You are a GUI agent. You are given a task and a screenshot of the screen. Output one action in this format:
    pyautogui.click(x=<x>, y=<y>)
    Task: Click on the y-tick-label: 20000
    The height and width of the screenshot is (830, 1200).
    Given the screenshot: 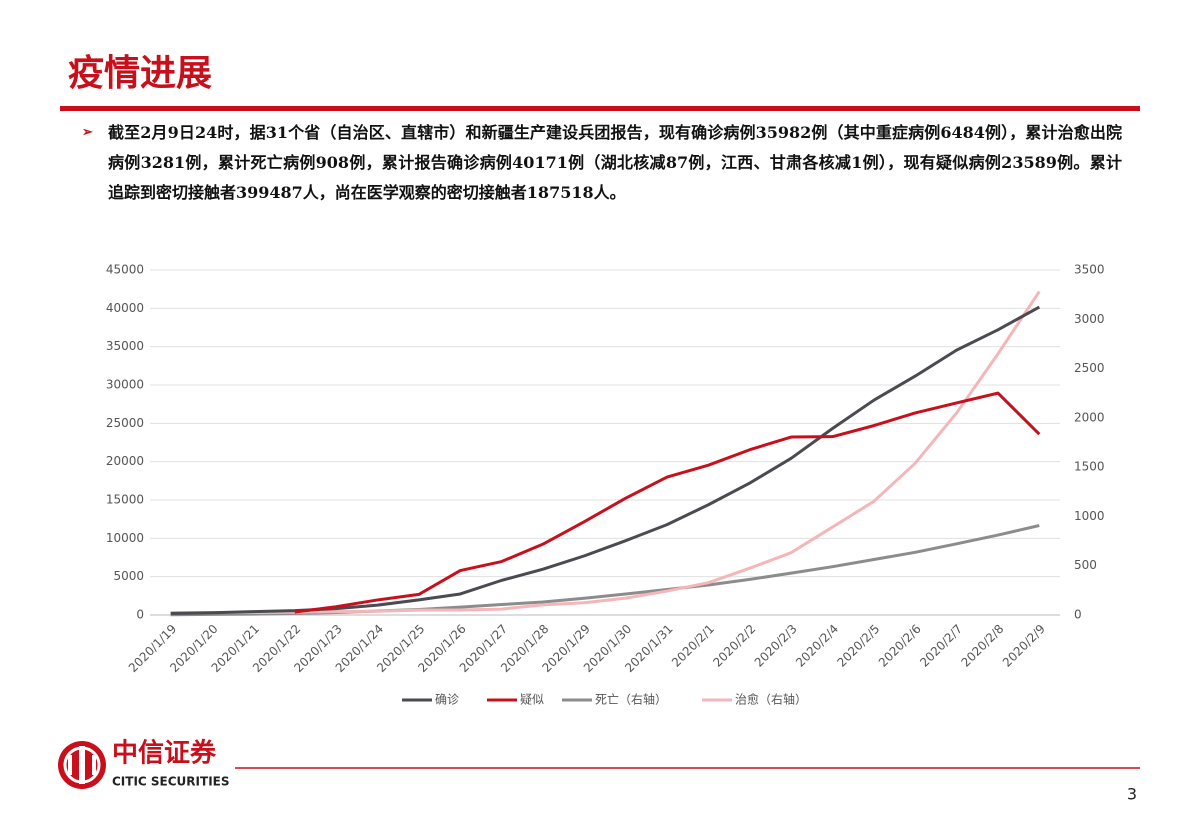 What is the action you would take?
    pyautogui.click(x=125, y=461)
    